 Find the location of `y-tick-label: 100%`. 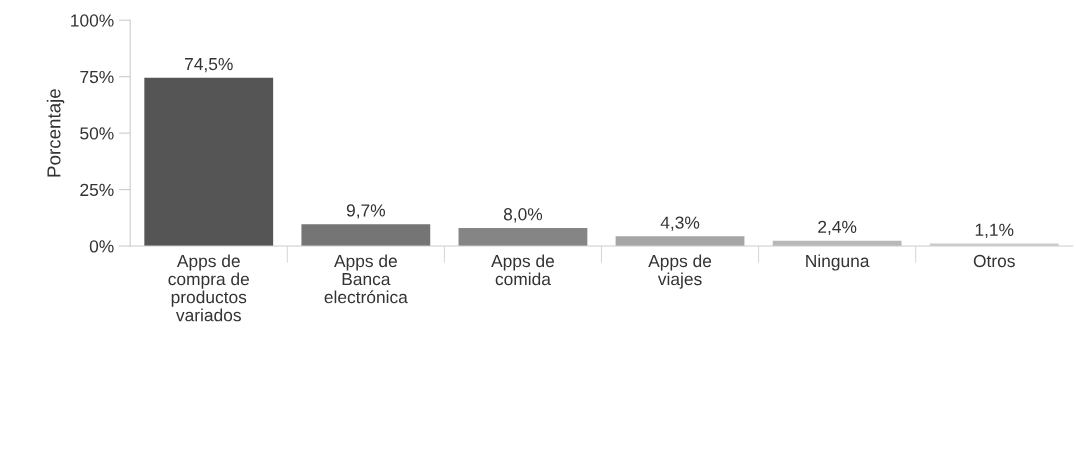

y-tick-label: 100% is located at coordinates (92, 20).